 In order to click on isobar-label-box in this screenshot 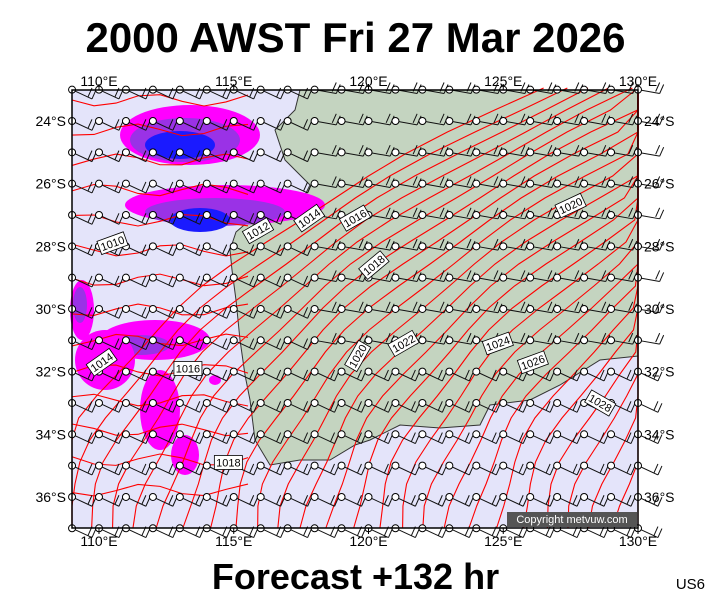, I will do `click(258, 231)`.